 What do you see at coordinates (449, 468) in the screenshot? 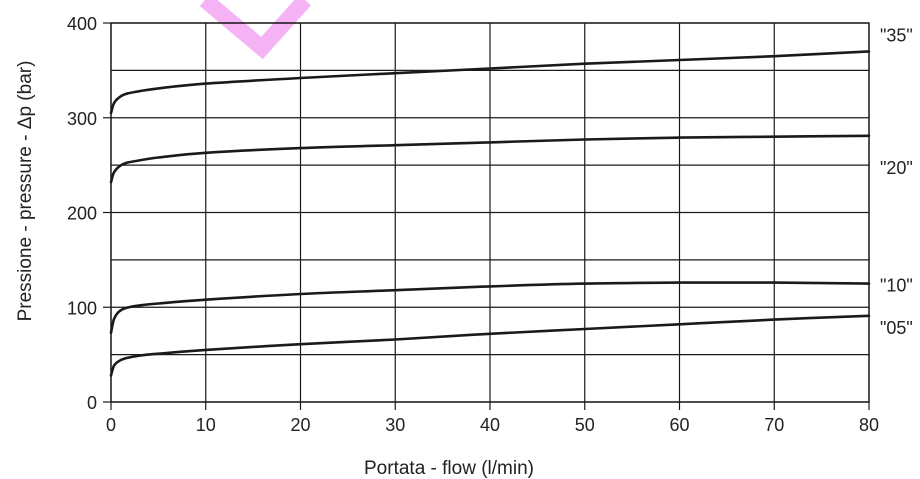
I see `x-axis-title: Portata - flow (l/min)` at bounding box center [449, 468].